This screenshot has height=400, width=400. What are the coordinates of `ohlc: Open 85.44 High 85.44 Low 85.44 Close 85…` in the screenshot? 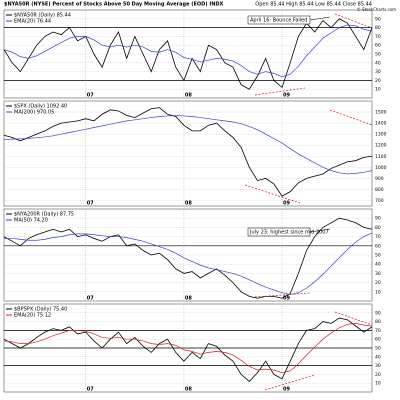 It's located at (313, 5).